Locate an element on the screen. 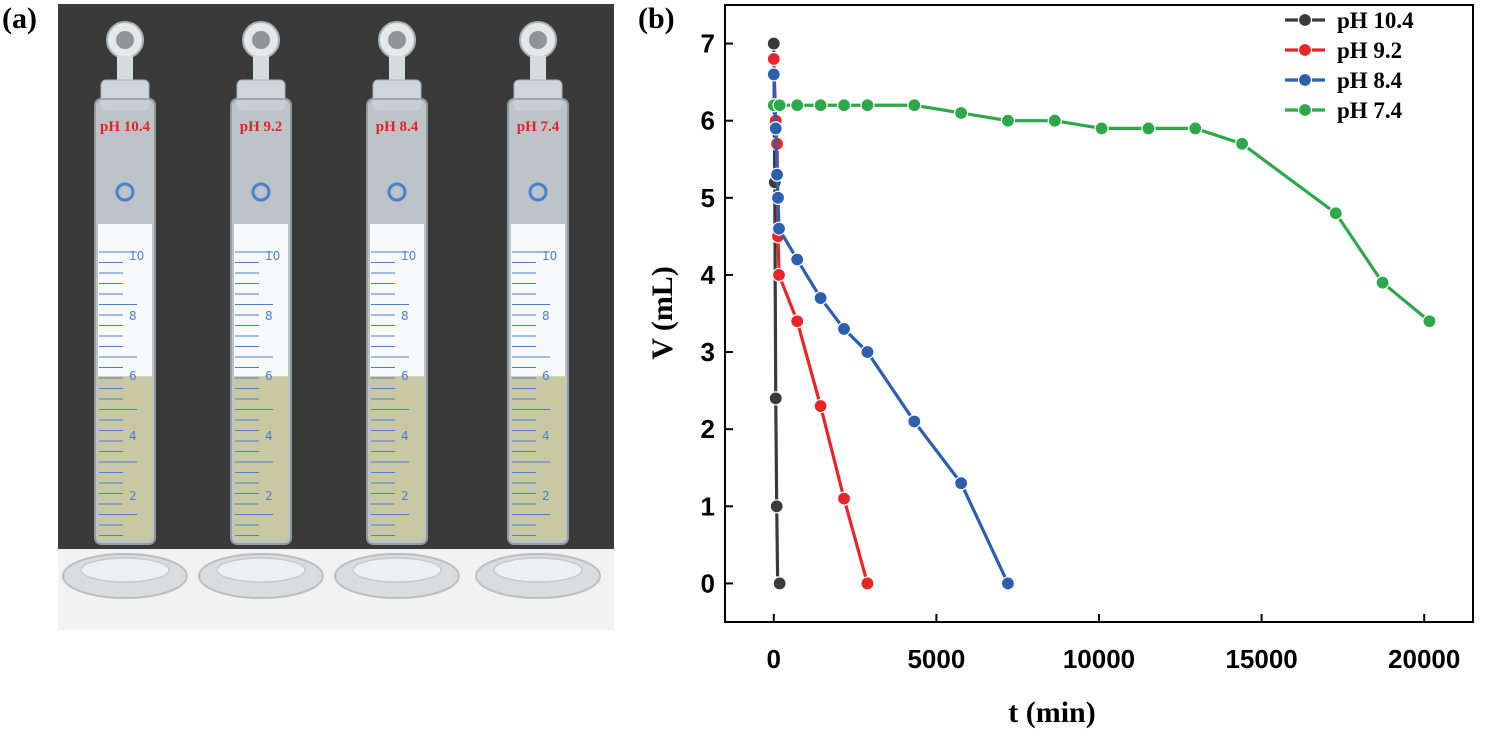 The image size is (1500, 734). cylinder: 10 8 6 4 2 pH 10.4 is located at coordinates (125, 310).